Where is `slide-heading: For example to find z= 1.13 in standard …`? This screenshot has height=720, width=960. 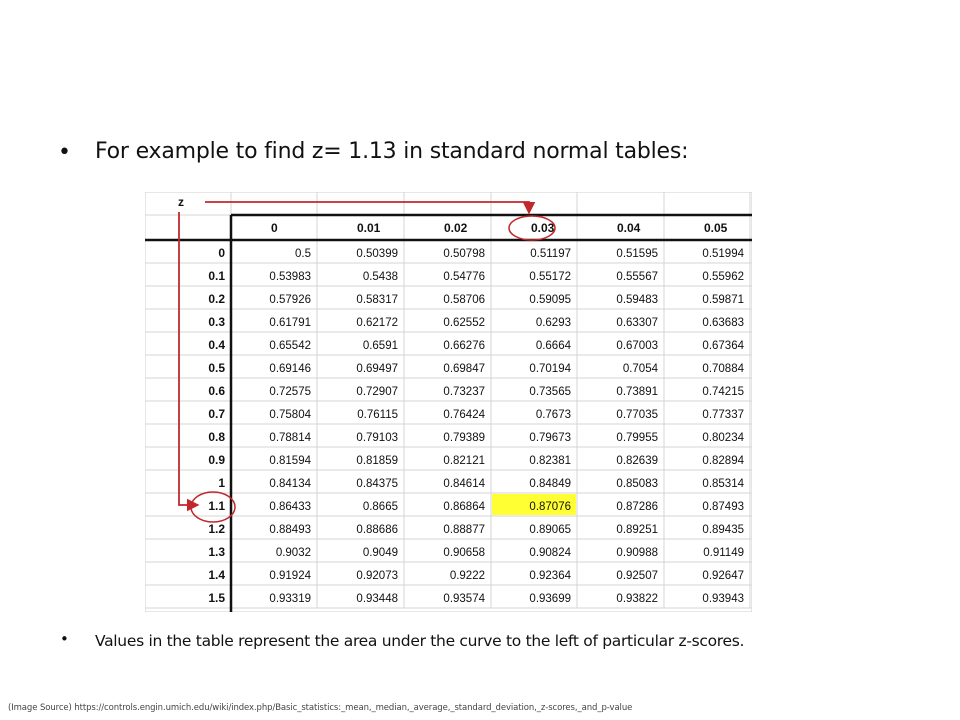 slide-heading: For example to find z= 1.13 in standard … is located at coordinates (392, 151).